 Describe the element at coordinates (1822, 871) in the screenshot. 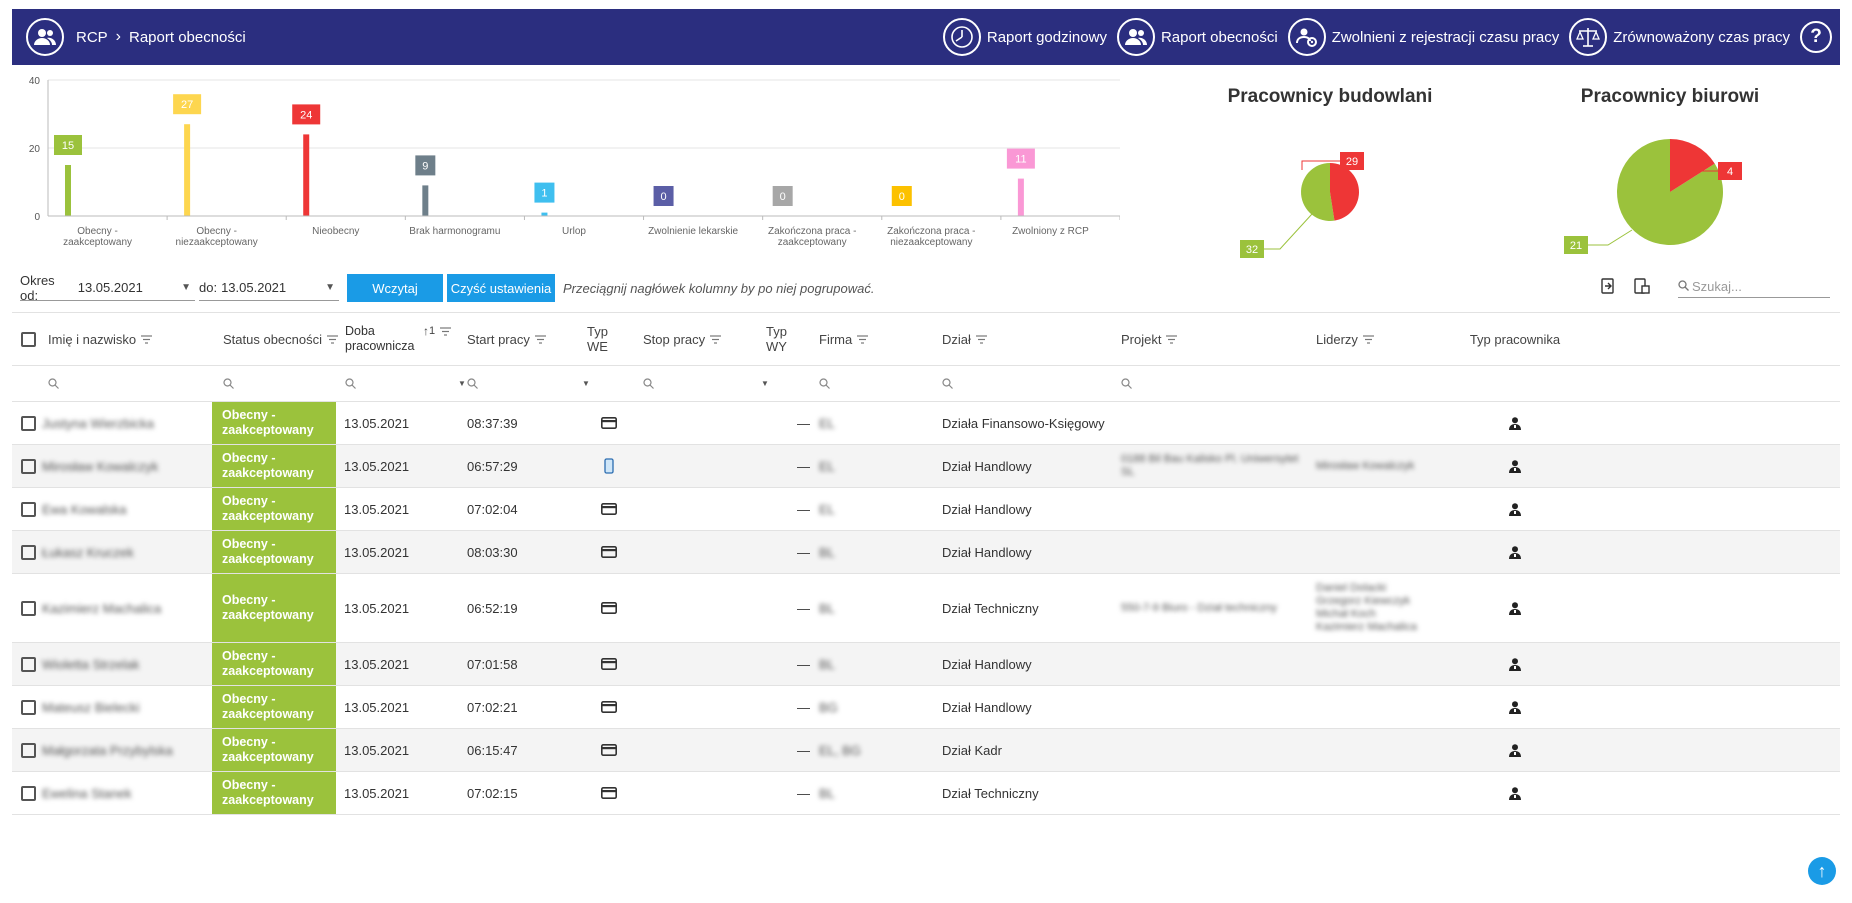

I see `scroll-to-top-button: ↑` at that location.